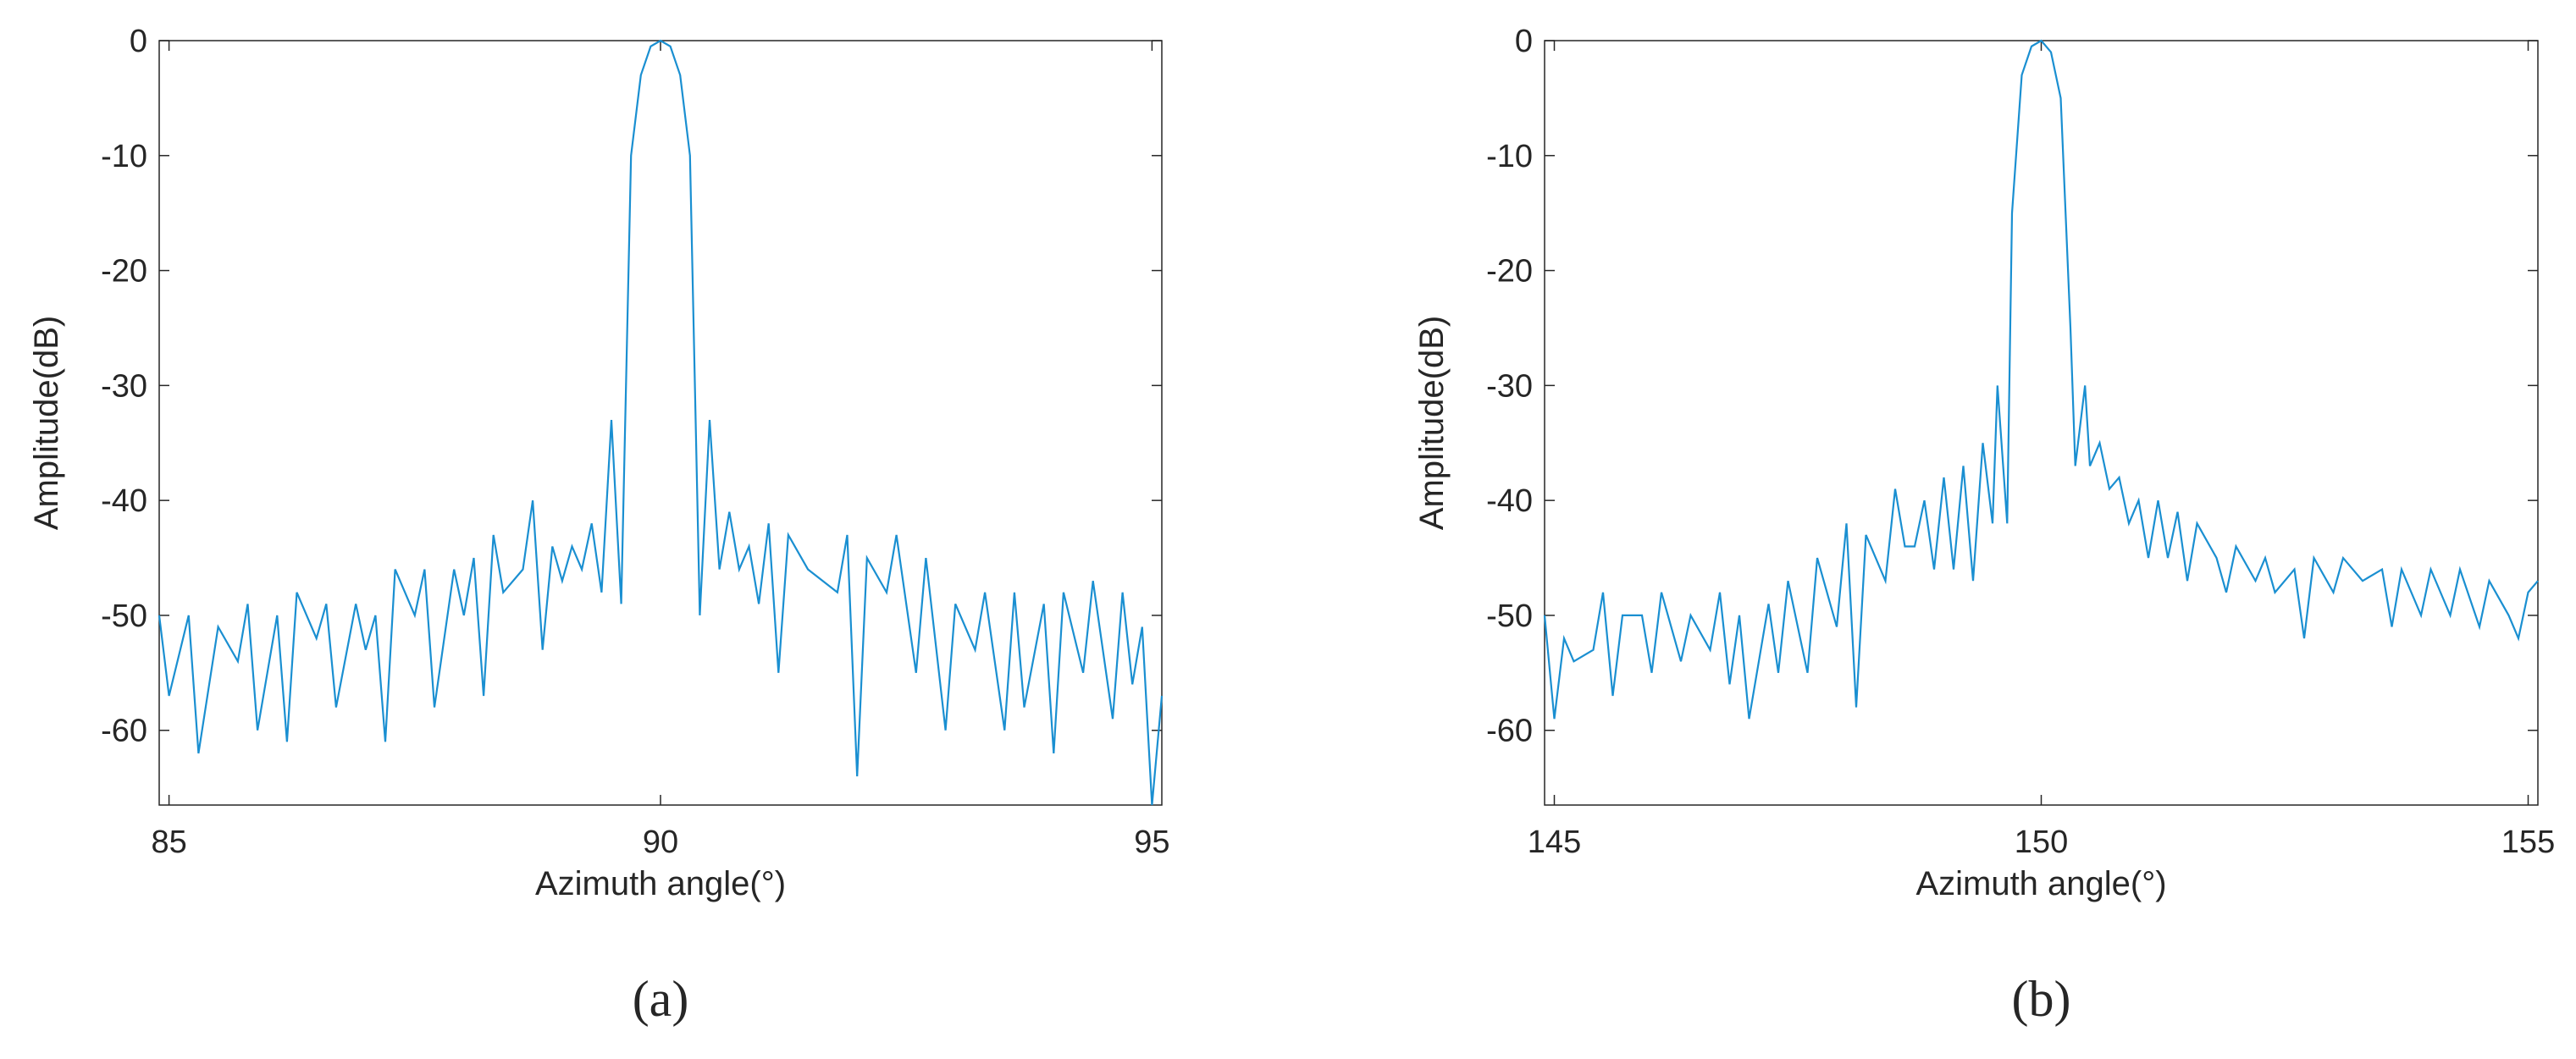 Image resolution: width=2576 pixels, height=1059 pixels. What do you see at coordinates (661, 999) in the screenshot?
I see `panel-label: (a)` at bounding box center [661, 999].